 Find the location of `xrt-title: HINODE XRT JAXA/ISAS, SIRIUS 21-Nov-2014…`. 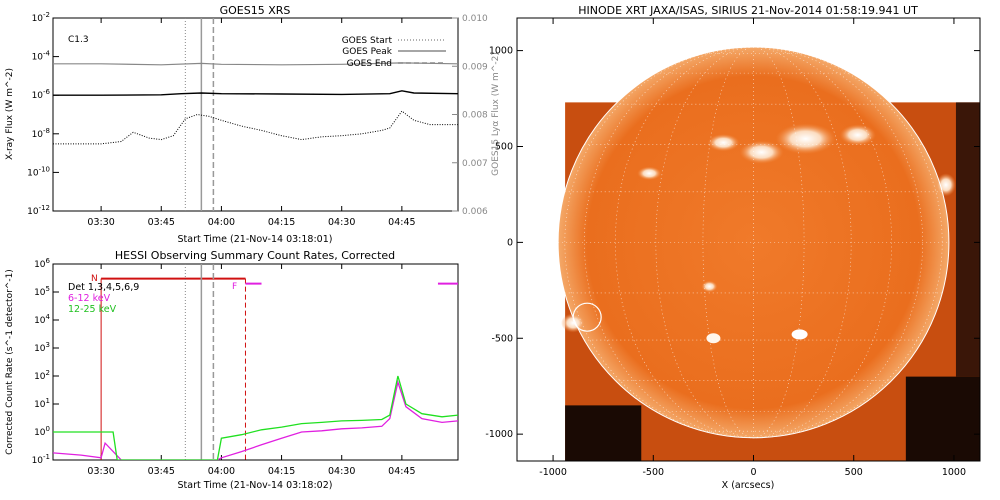

xrt-title: HINODE XRT JAXA/ISAS, SIRIUS 21-Nov-2014… is located at coordinates (748, 10).